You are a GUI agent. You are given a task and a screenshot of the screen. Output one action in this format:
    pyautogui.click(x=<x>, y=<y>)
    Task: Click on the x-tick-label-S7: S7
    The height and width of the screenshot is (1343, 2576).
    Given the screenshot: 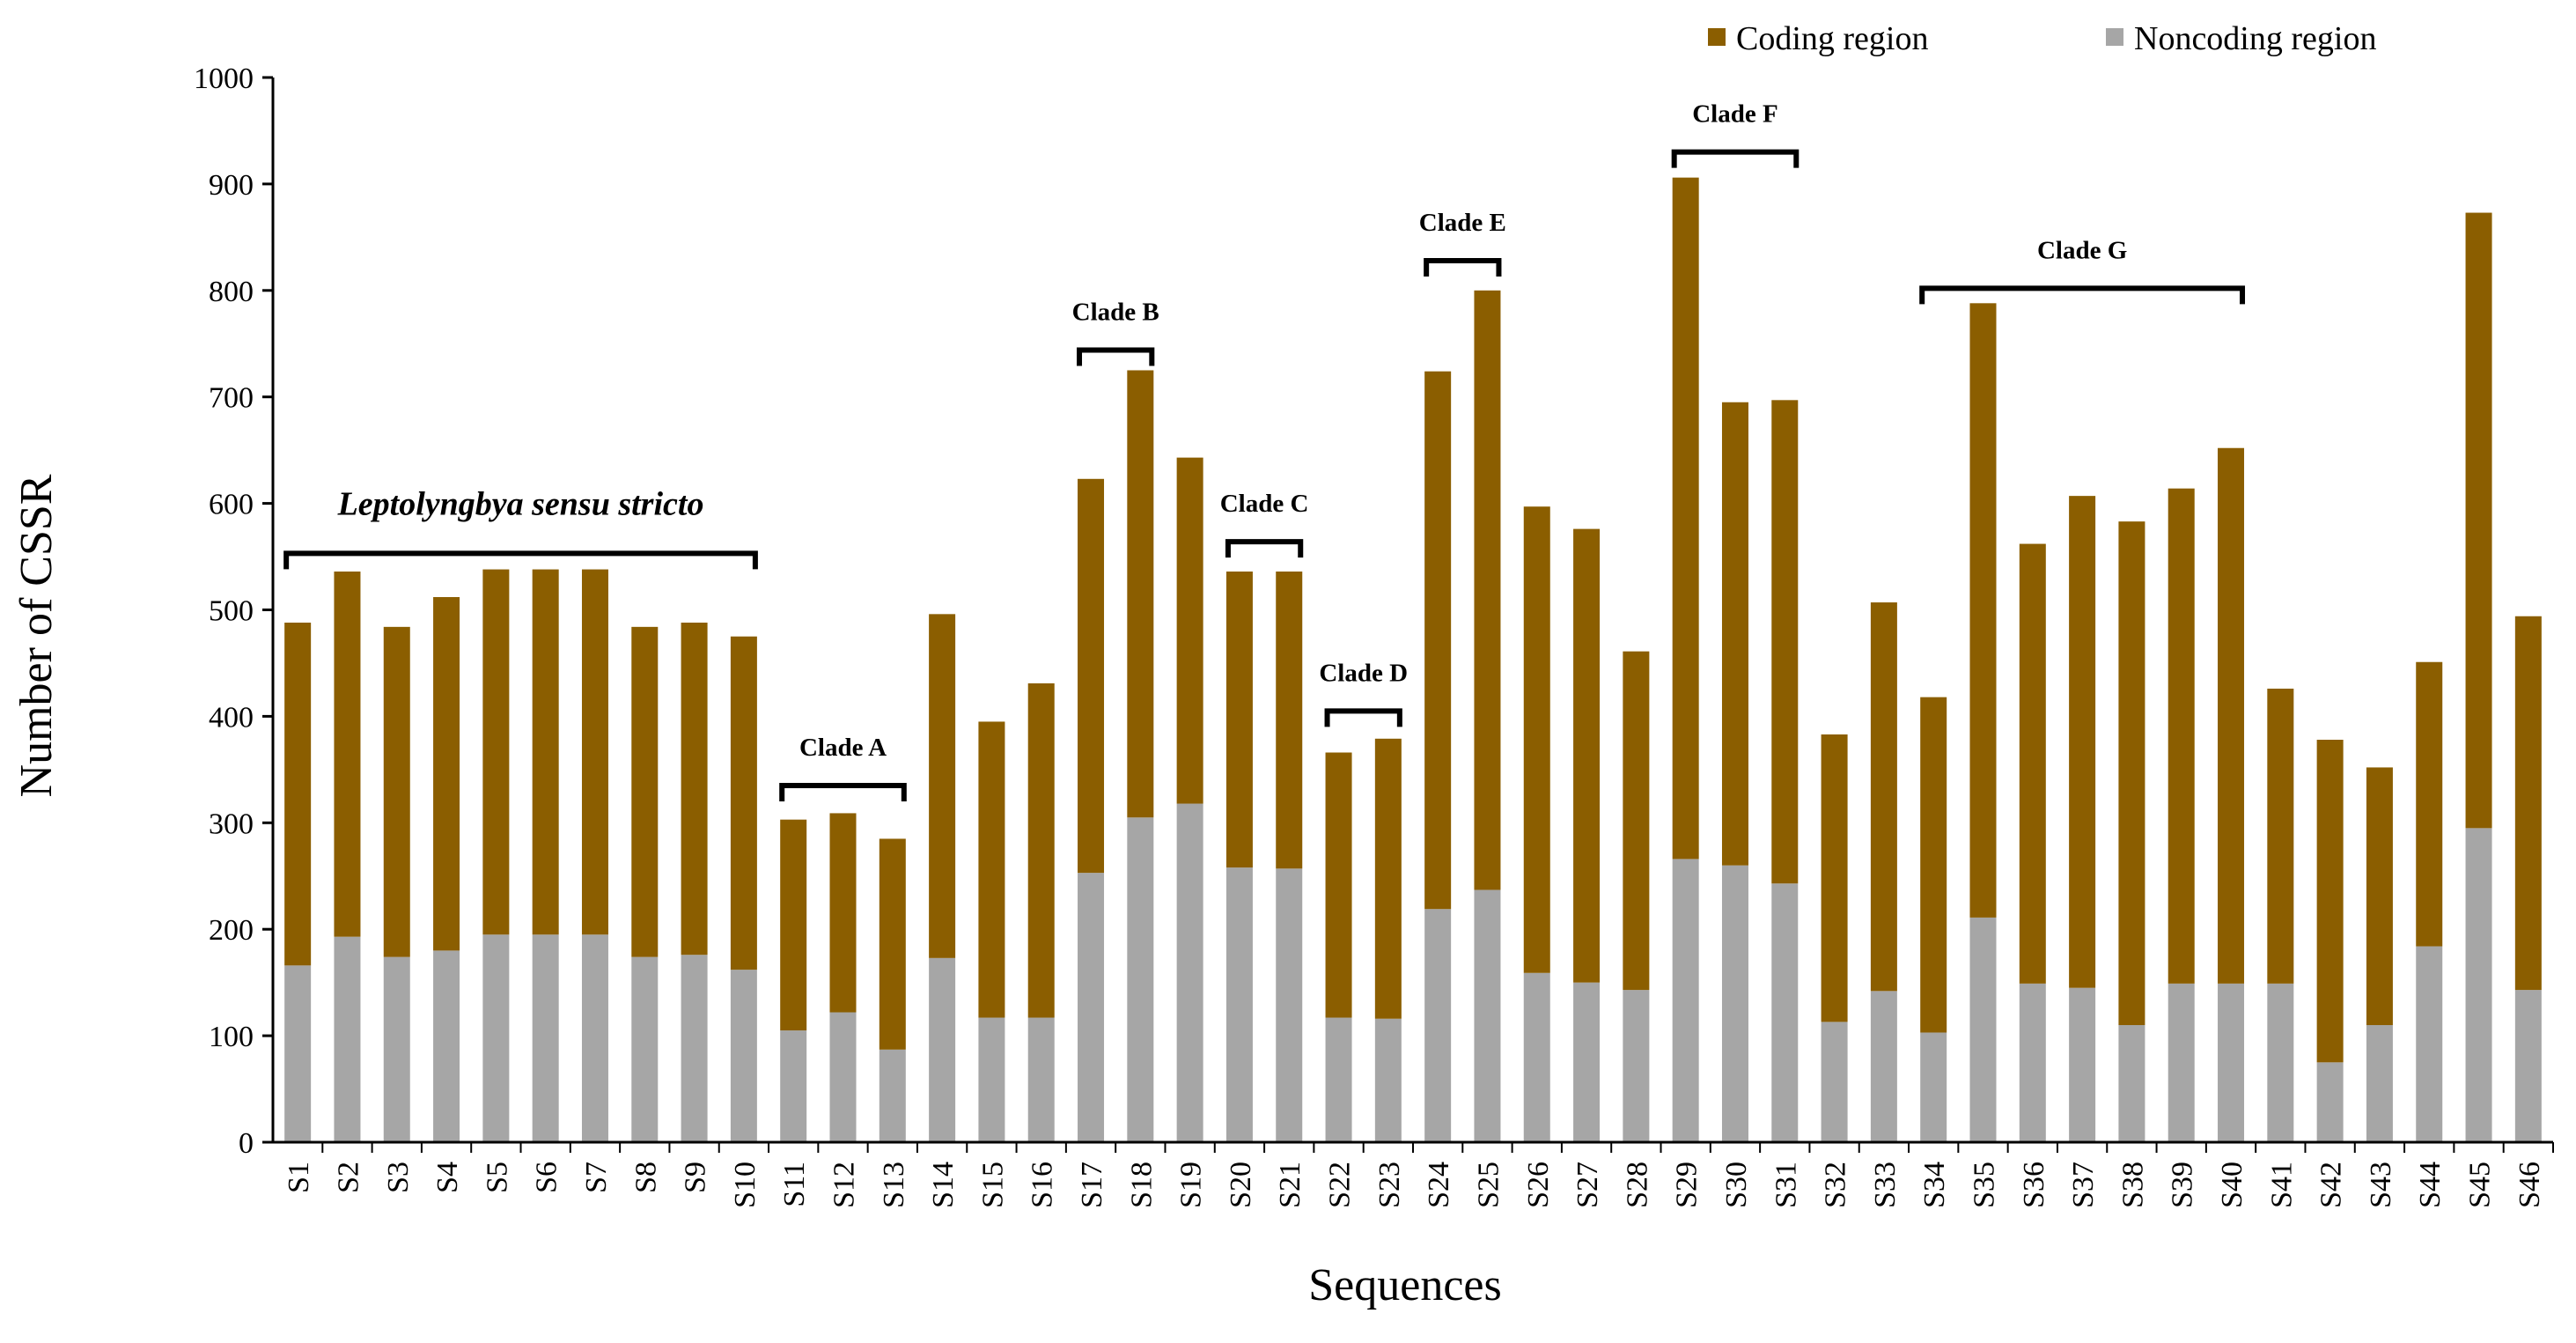 What is the action you would take?
    pyautogui.click(x=597, y=1177)
    